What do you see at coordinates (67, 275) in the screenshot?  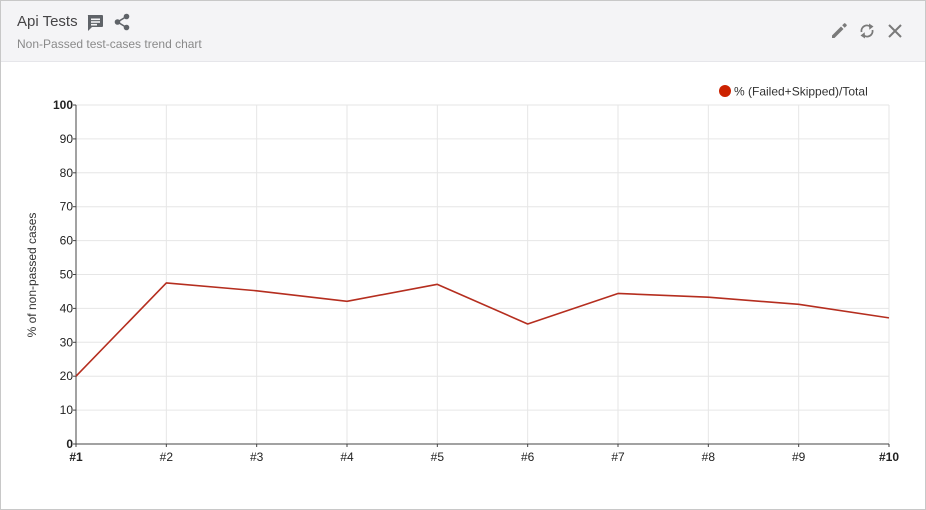 I see `y-tick-label: 50` at bounding box center [67, 275].